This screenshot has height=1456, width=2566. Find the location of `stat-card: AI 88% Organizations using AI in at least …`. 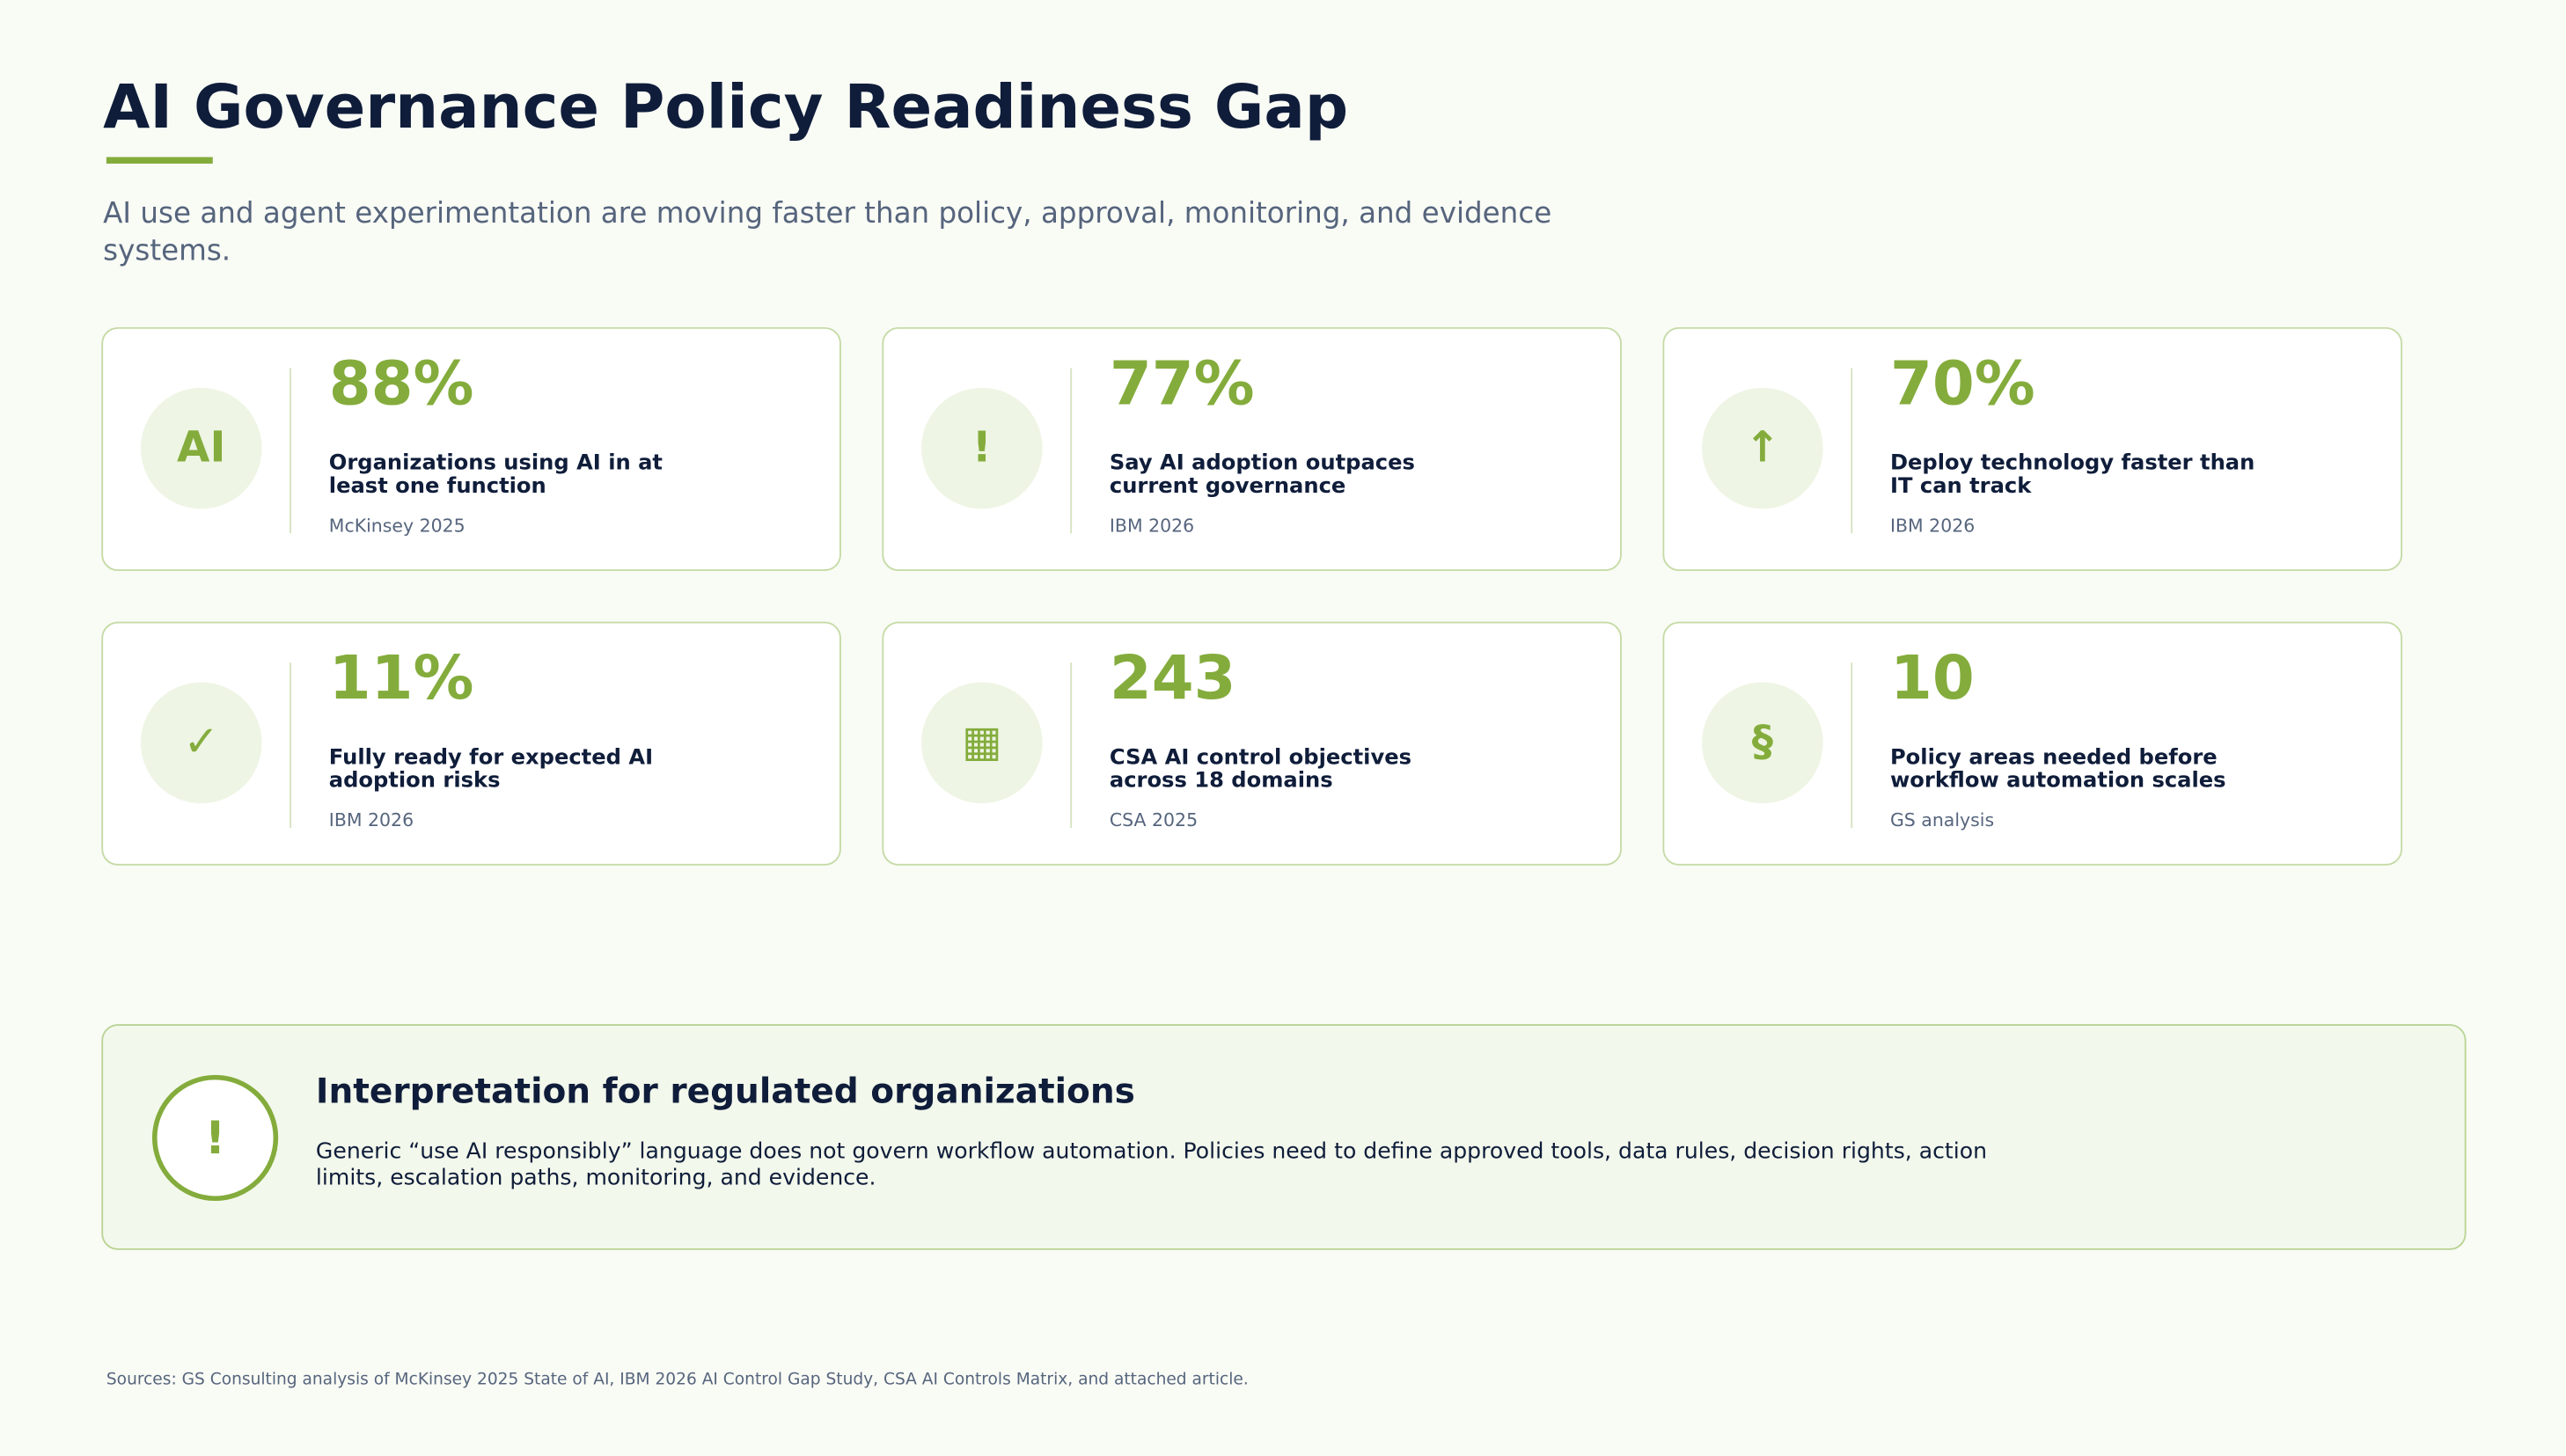

stat-card: AI 88% Organizations using AI in at least … is located at coordinates (471, 449).